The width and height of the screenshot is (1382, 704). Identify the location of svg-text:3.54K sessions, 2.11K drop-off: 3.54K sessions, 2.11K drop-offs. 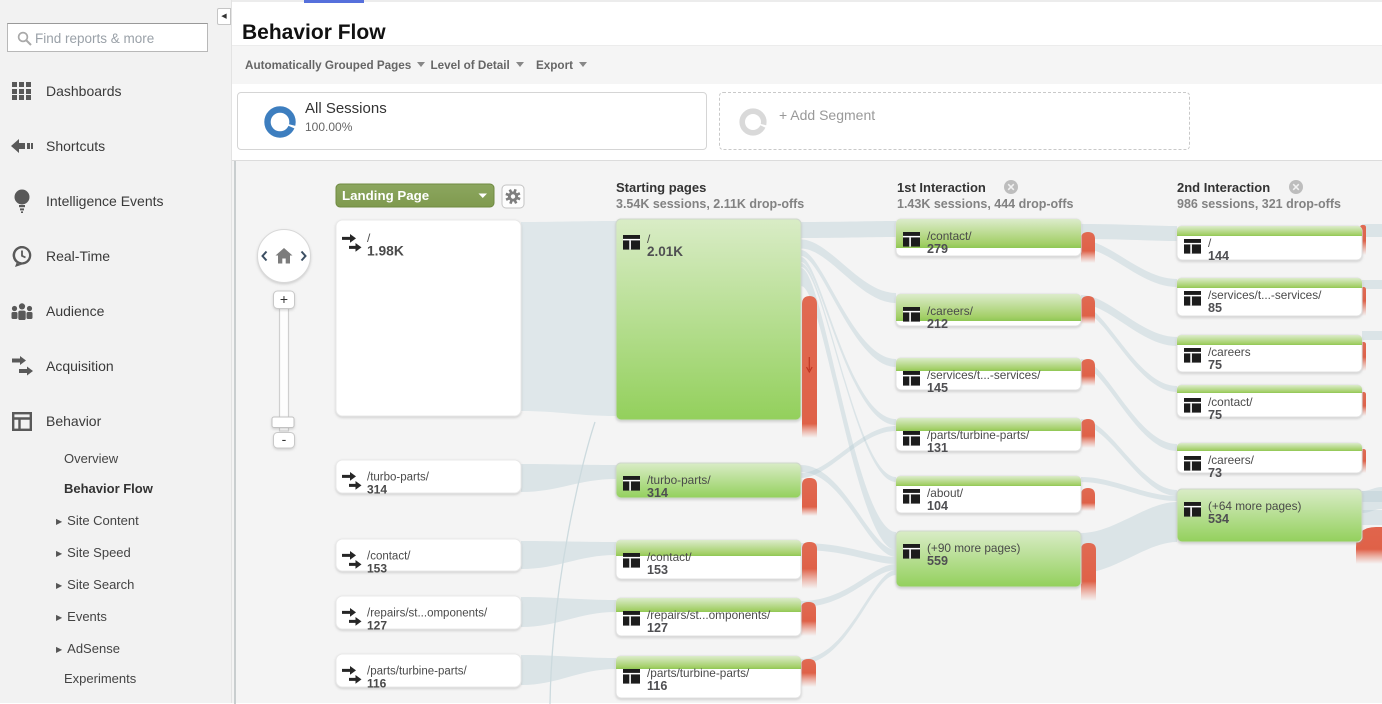
(710, 204).